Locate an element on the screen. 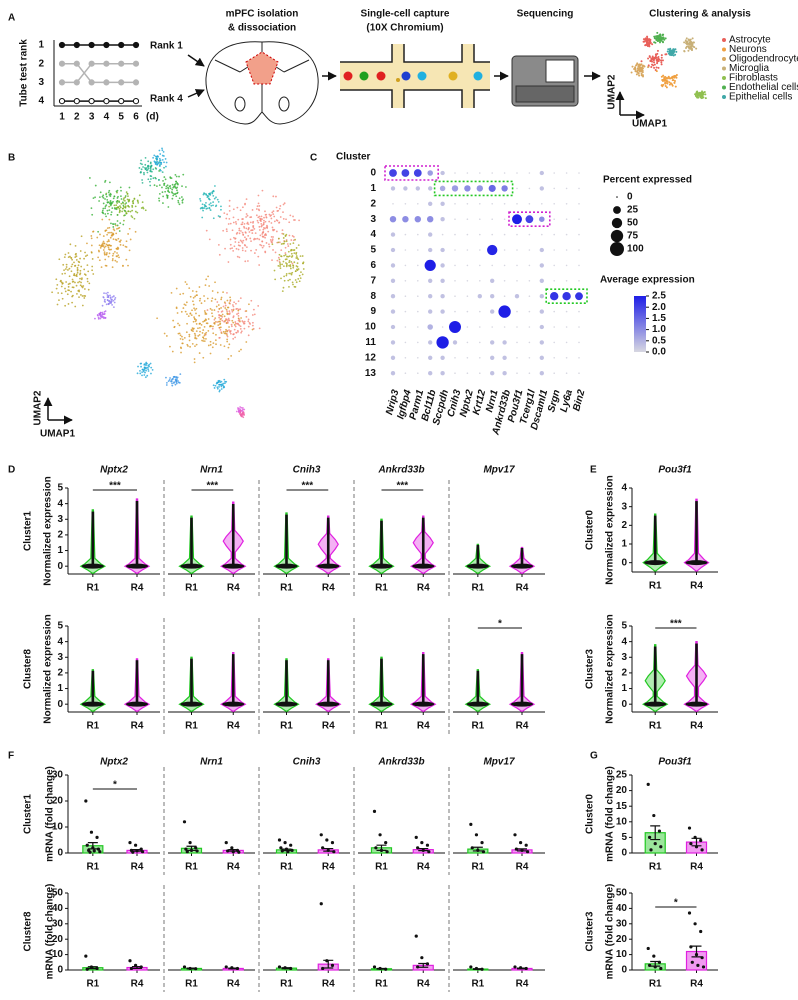 The image size is (798, 1000). legend-swatch is located at coordinates (724, 59).